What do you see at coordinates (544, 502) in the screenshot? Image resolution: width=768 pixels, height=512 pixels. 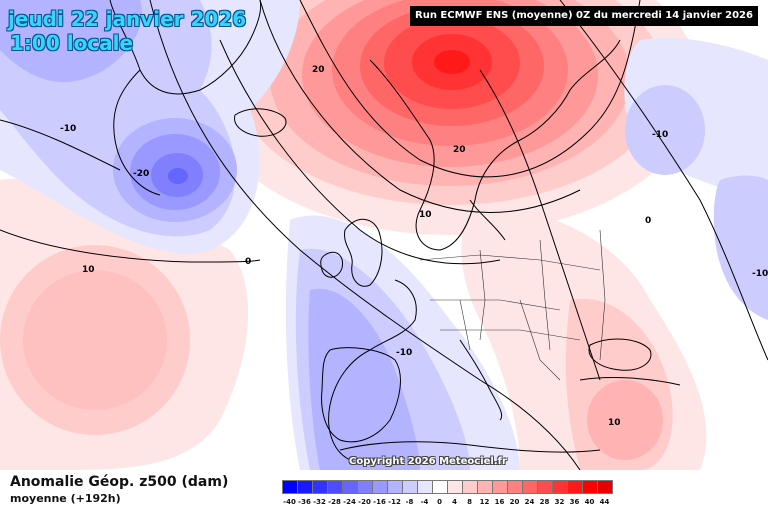 I see `scale-label: 28` at bounding box center [544, 502].